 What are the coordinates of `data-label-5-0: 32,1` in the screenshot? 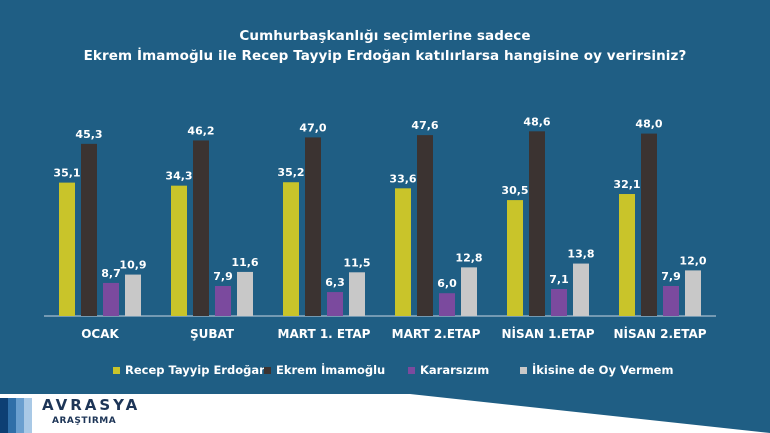 It's located at (626, 184).